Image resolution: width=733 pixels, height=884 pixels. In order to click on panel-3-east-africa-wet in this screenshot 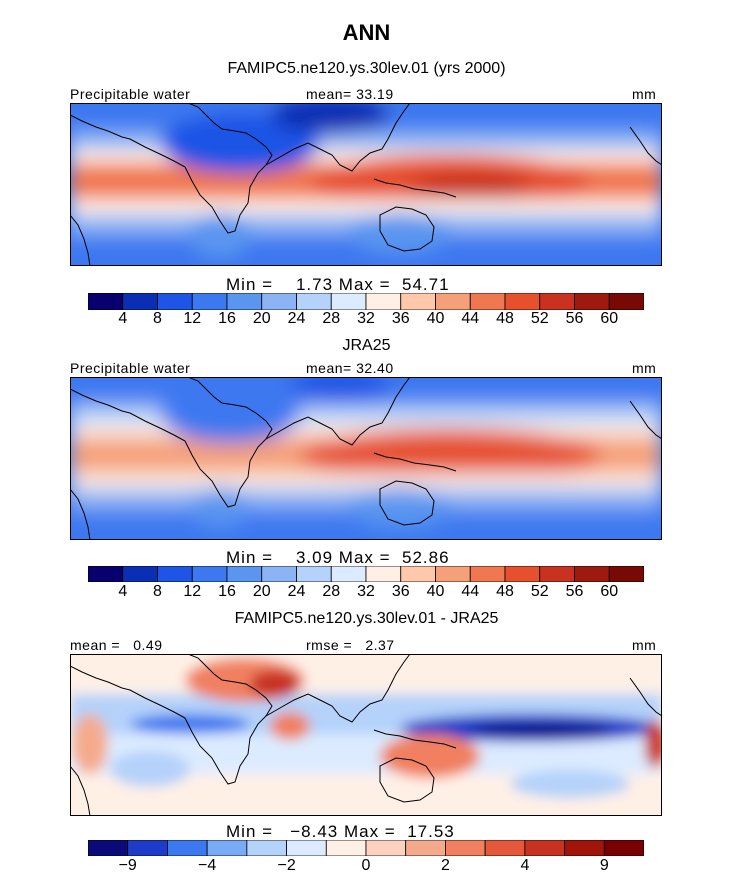, I will do `click(290, 726)`.